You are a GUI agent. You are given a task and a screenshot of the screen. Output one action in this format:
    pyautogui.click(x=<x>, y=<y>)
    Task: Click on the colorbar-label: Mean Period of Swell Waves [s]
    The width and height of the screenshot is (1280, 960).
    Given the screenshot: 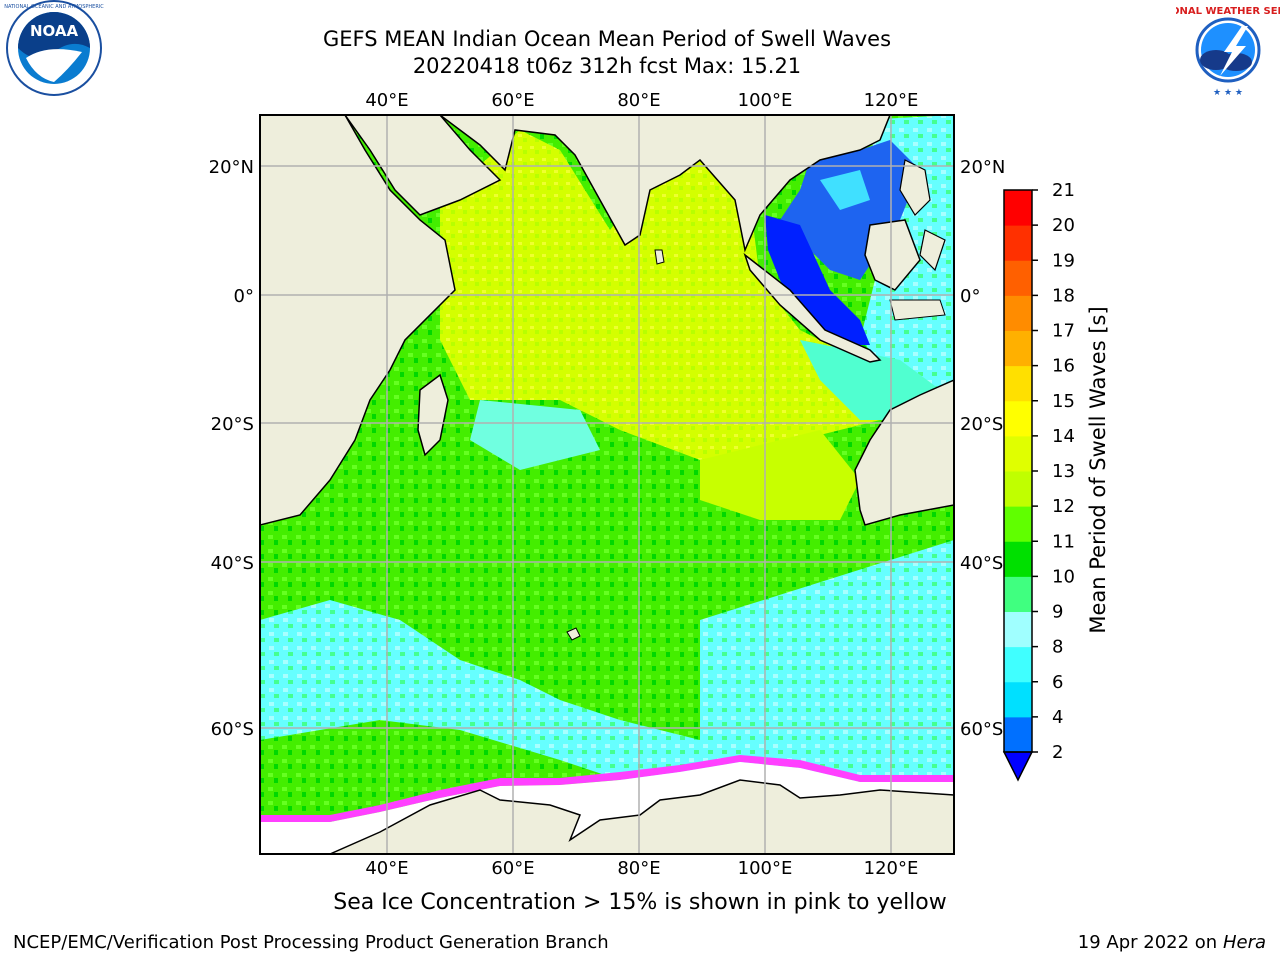 What is the action you would take?
    pyautogui.click(x=1098, y=469)
    